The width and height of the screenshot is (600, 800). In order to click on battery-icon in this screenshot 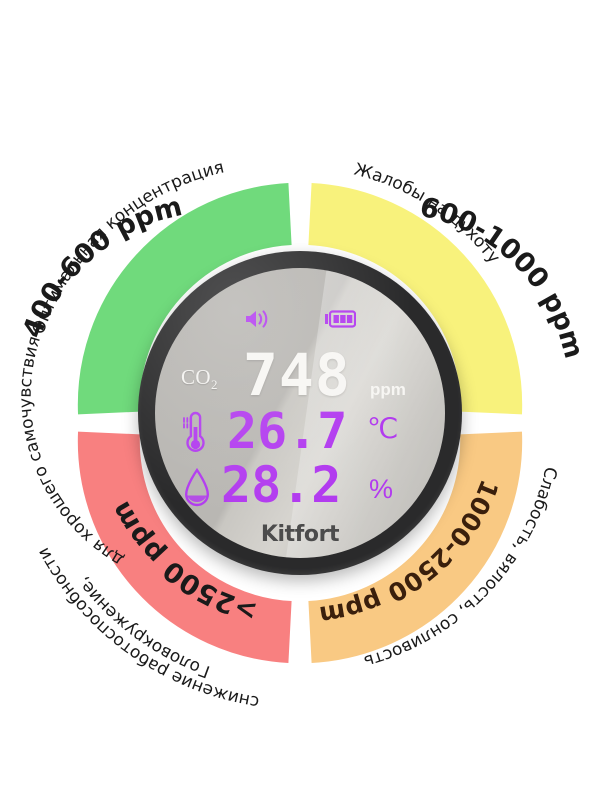, I will do `click(340, 321)`.